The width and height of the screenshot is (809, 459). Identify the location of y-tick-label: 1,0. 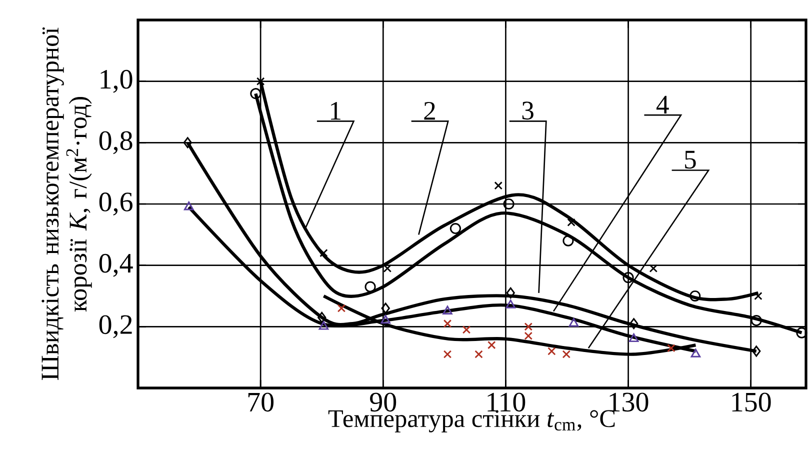
(116, 81).